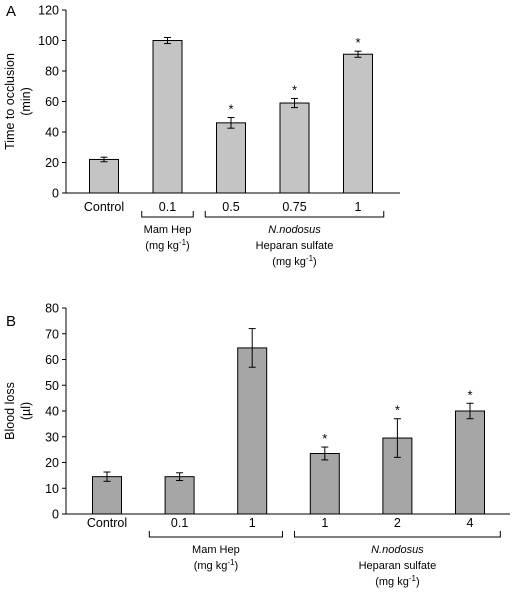 The height and width of the screenshot is (592, 520). Describe the element at coordinates (11, 11) in the screenshot. I see `panel-label: A` at that location.